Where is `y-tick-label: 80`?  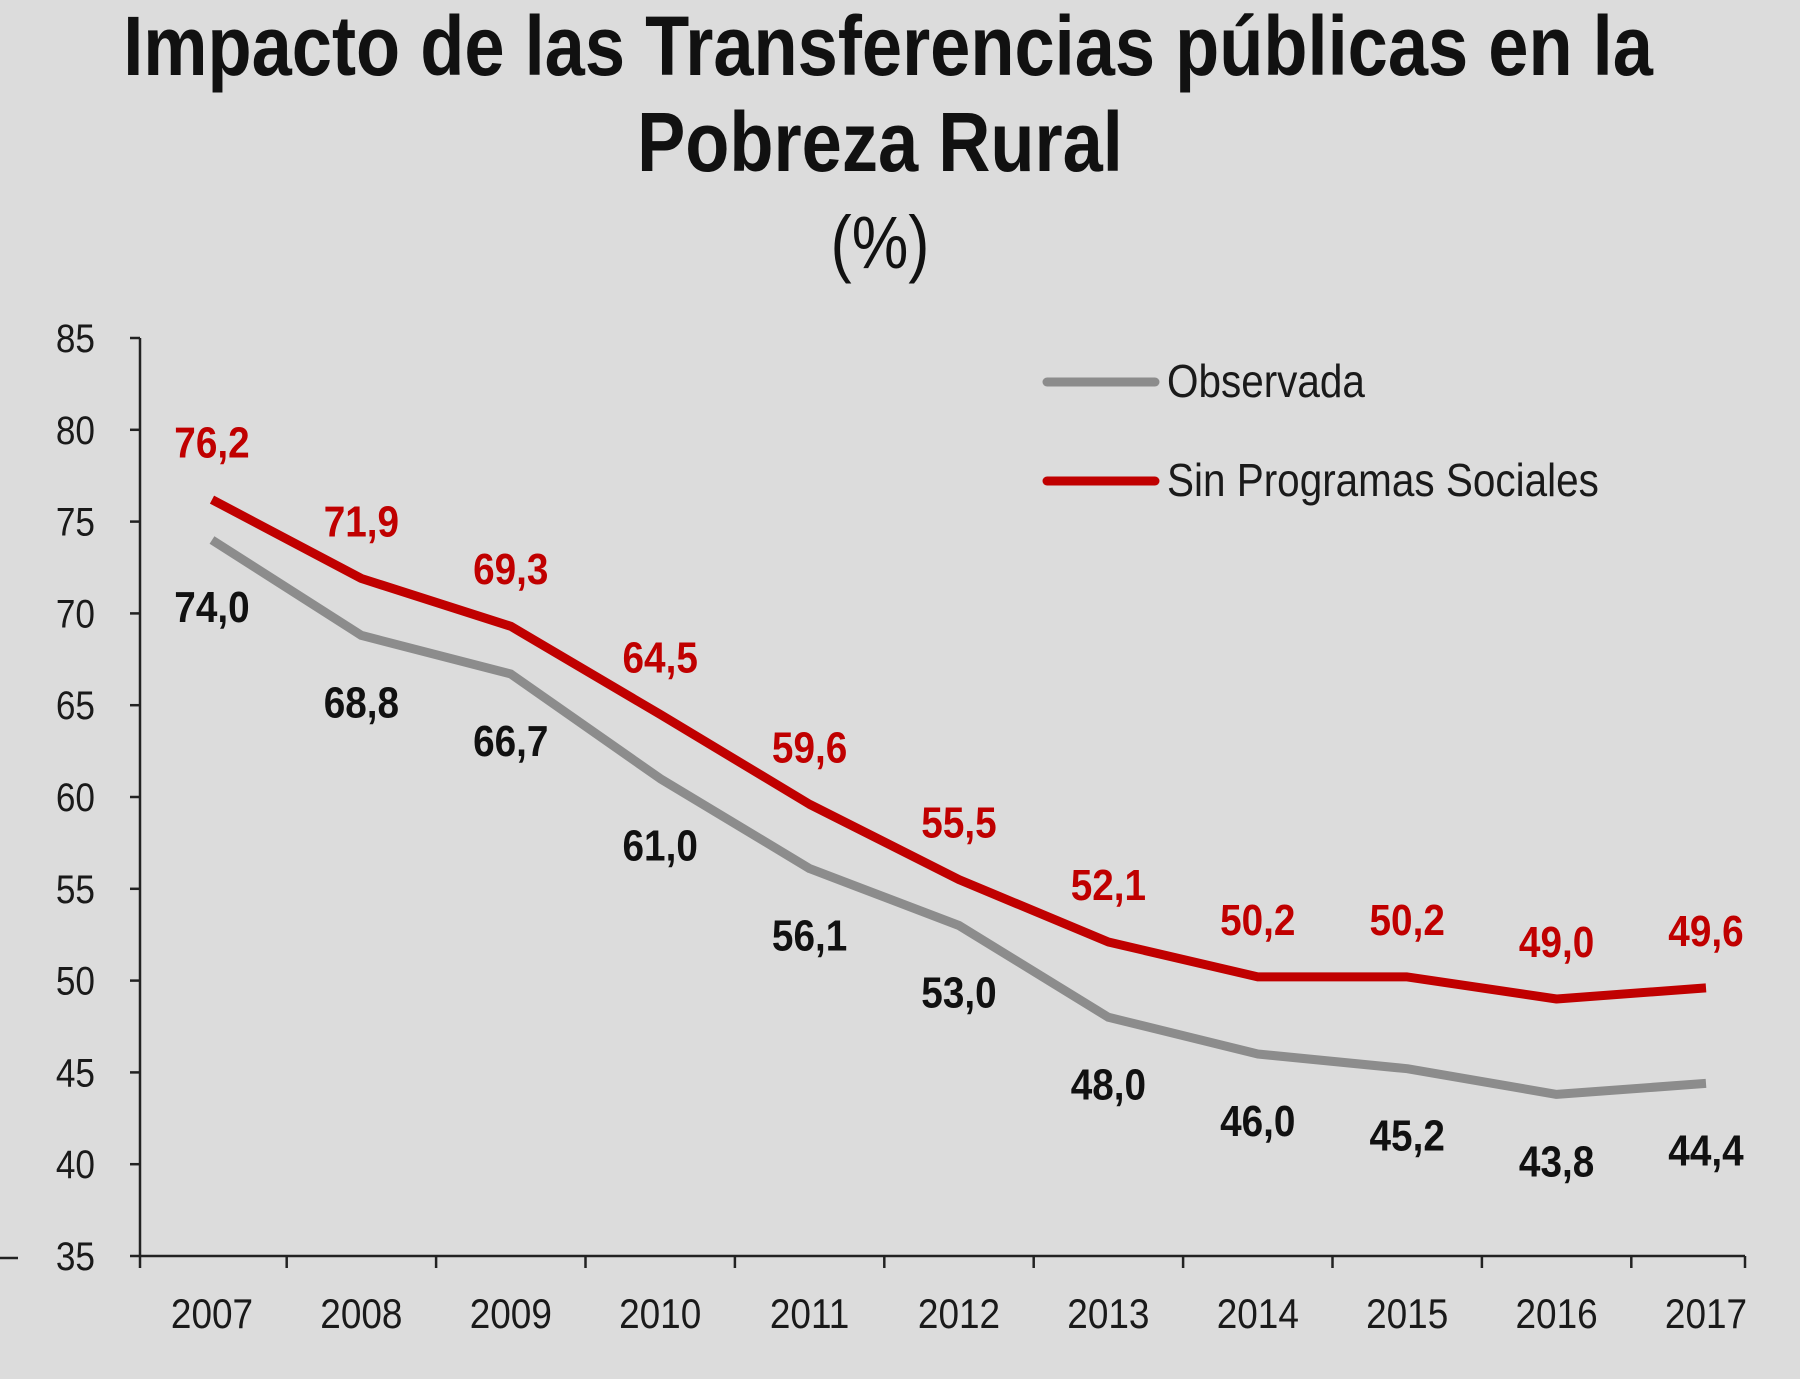 y-tick-label: 80 is located at coordinates (75, 430).